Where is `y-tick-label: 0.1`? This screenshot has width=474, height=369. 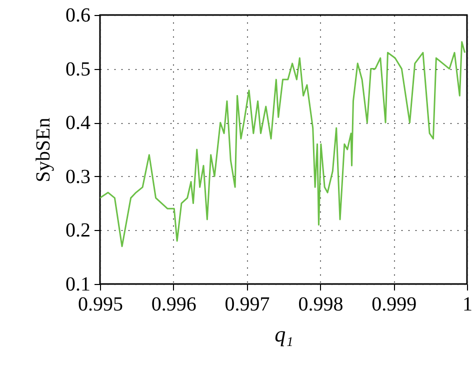
y-tick-label: 0.1 is located at coordinates (78, 285).